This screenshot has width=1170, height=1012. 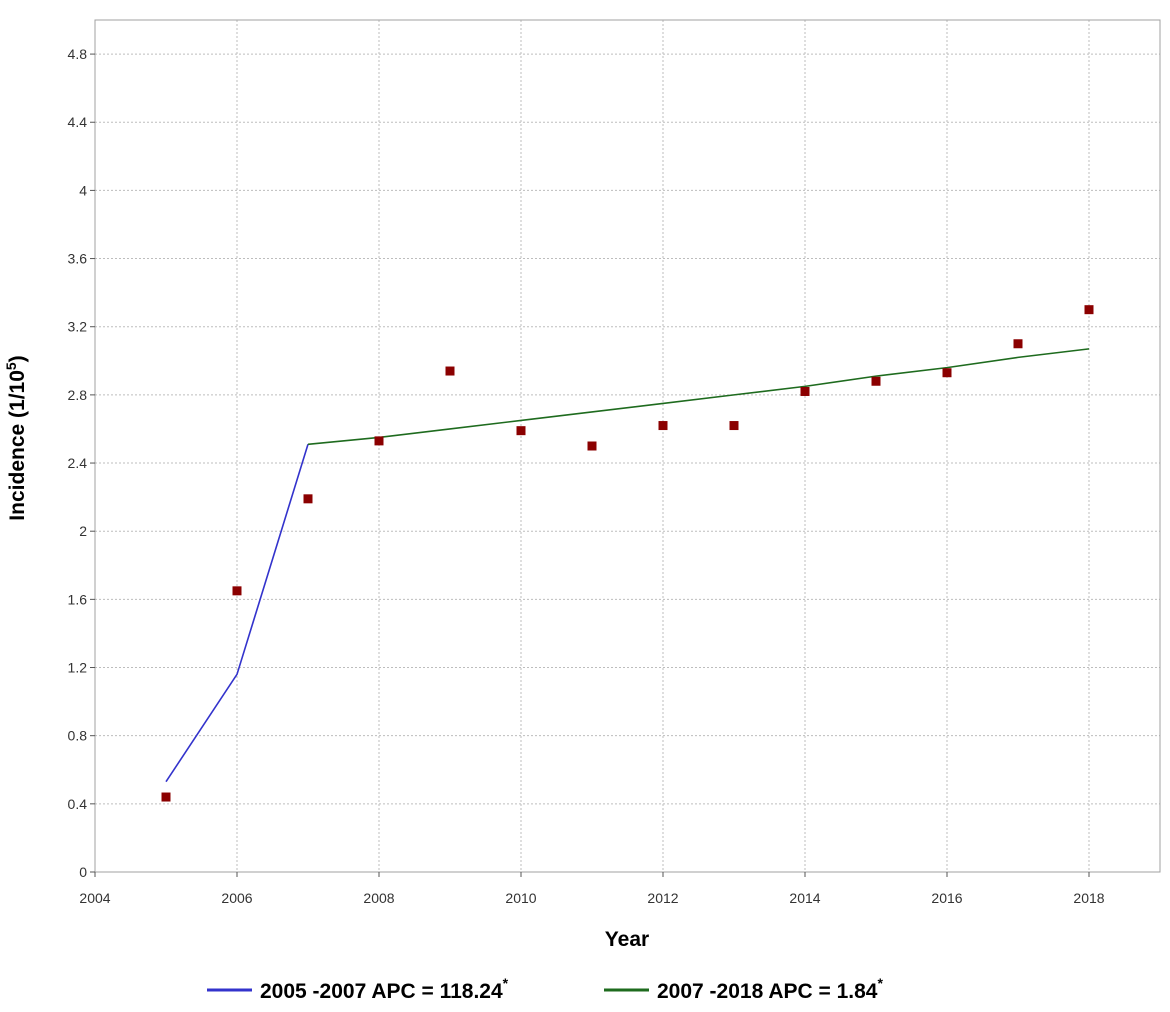 I want to click on x-tick-label-3: 2010, so click(x=520, y=898).